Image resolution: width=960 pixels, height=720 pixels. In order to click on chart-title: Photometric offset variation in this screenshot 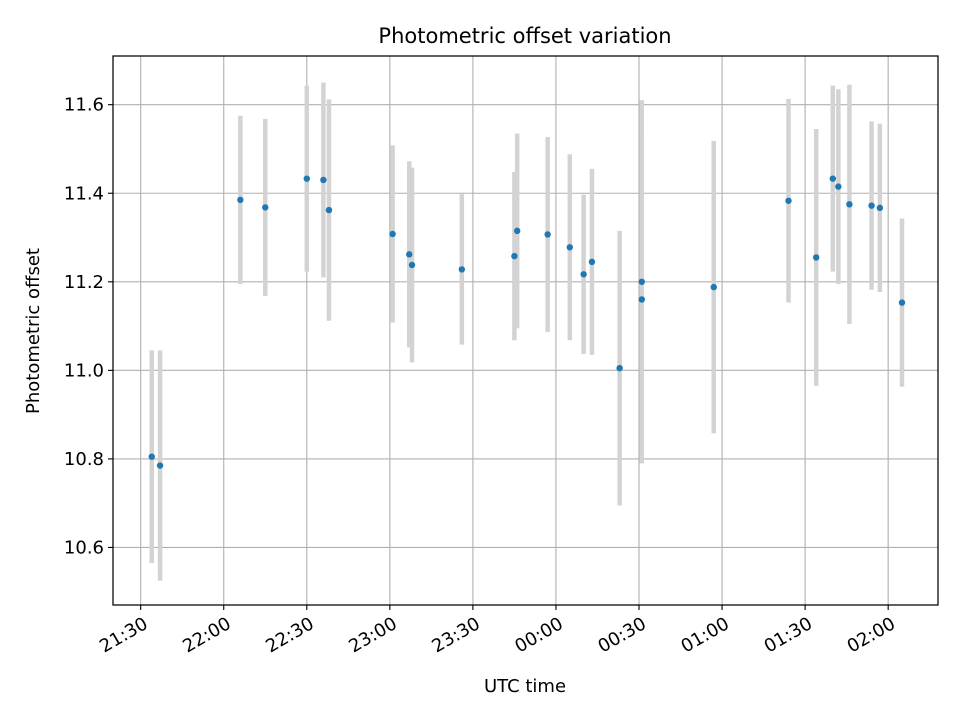, I will do `click(524, 36)`.